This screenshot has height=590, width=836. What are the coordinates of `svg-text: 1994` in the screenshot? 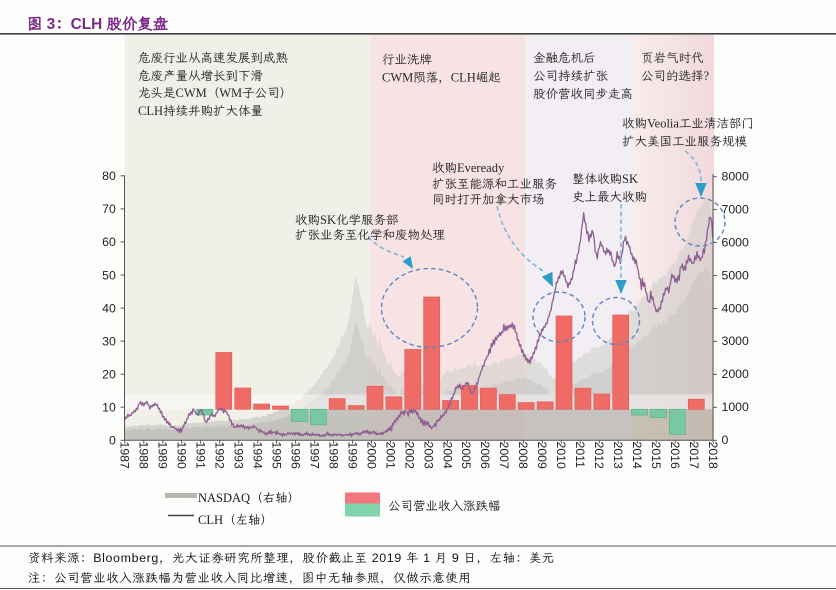 It's located at (258, 456).